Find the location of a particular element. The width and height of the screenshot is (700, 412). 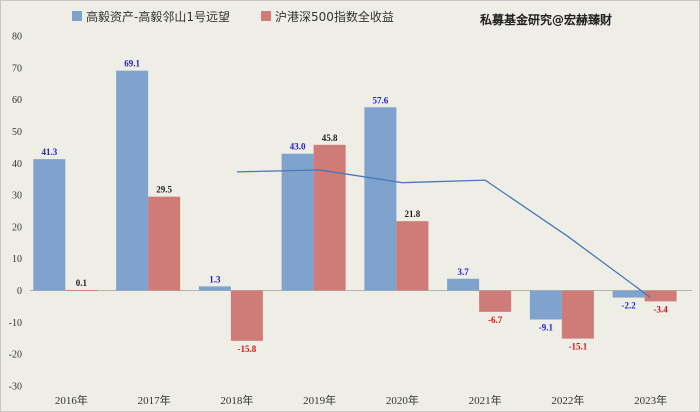

chart-title: 私募基金研究@宏赫臻财 is located at coordinates (545, 19).